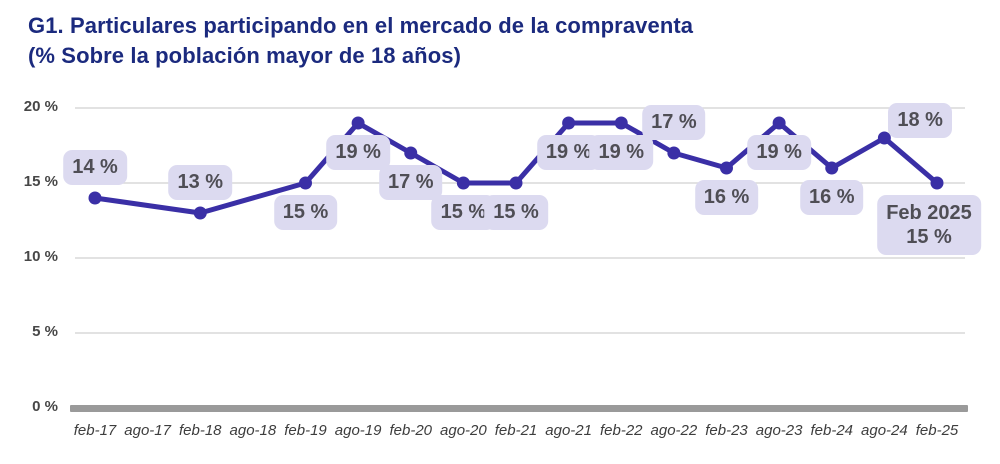 This screenshot has width=1000, height=464. Describe the element at coordinates (832, 430) in the screenshot. I see `x-axis-label: feb-24` at that location.